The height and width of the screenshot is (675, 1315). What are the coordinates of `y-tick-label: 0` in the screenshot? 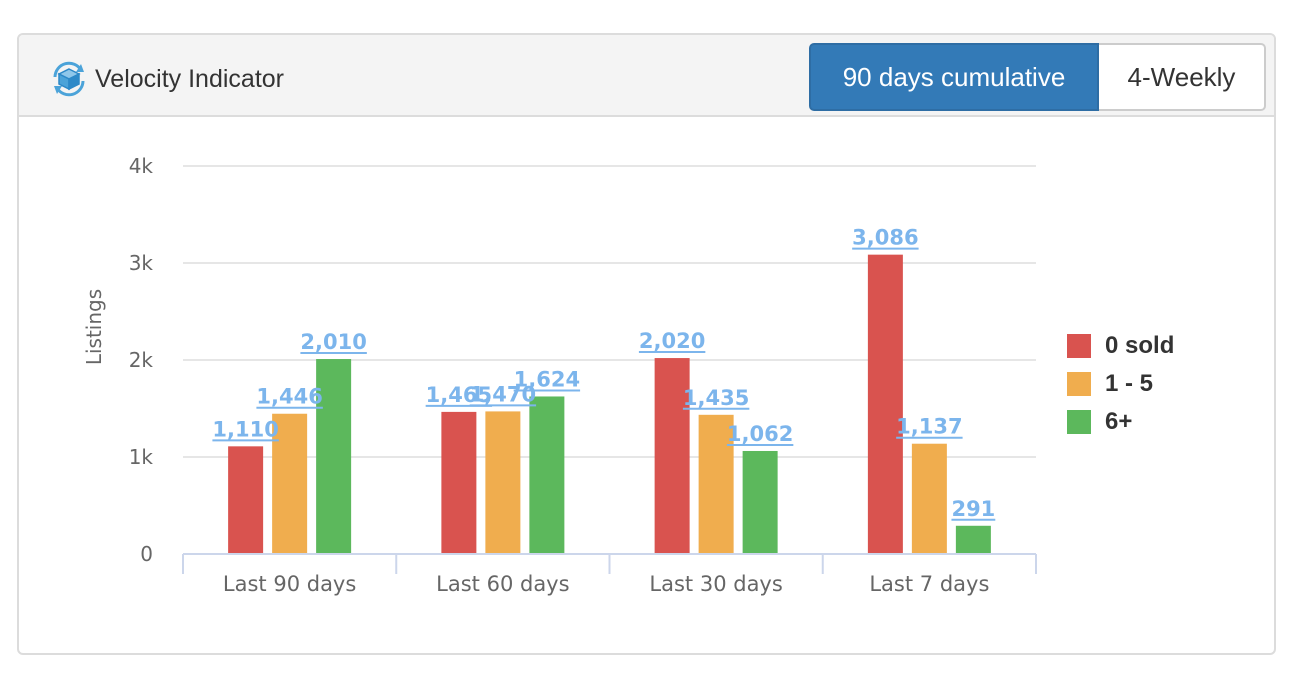 It's located at (146, 554).